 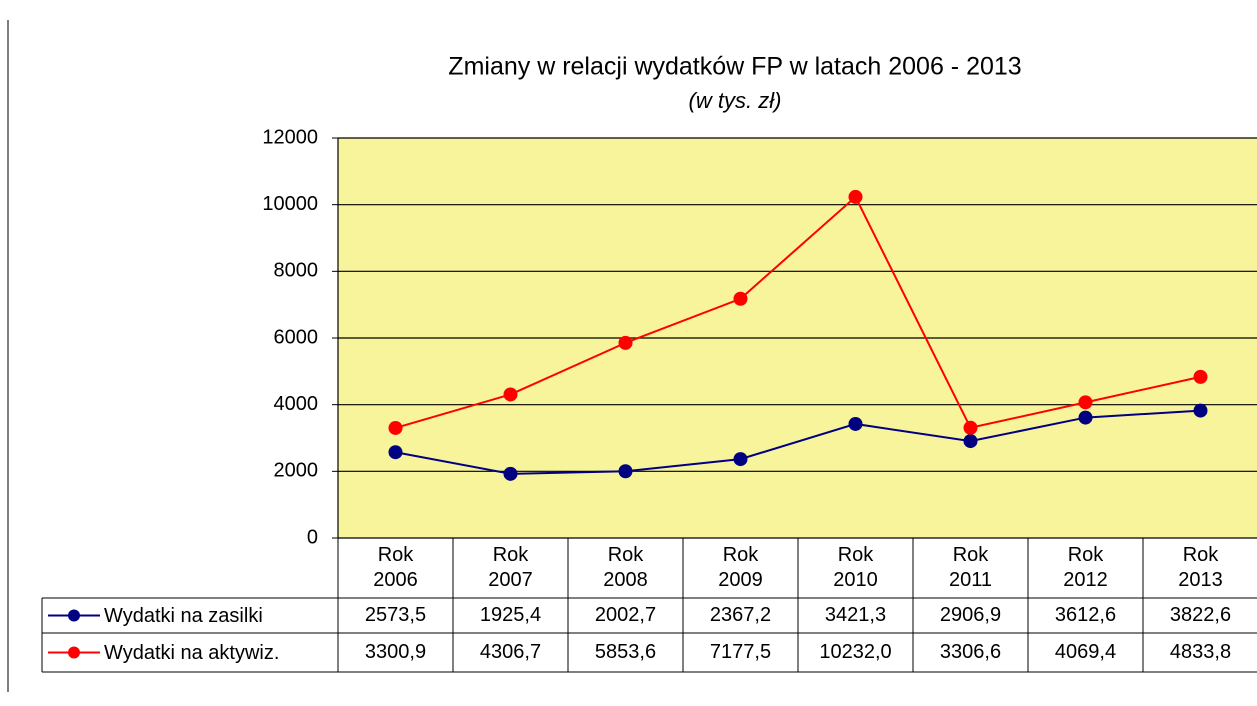 I want to click on value-label: 3306,6, so click(x=970, y=652).